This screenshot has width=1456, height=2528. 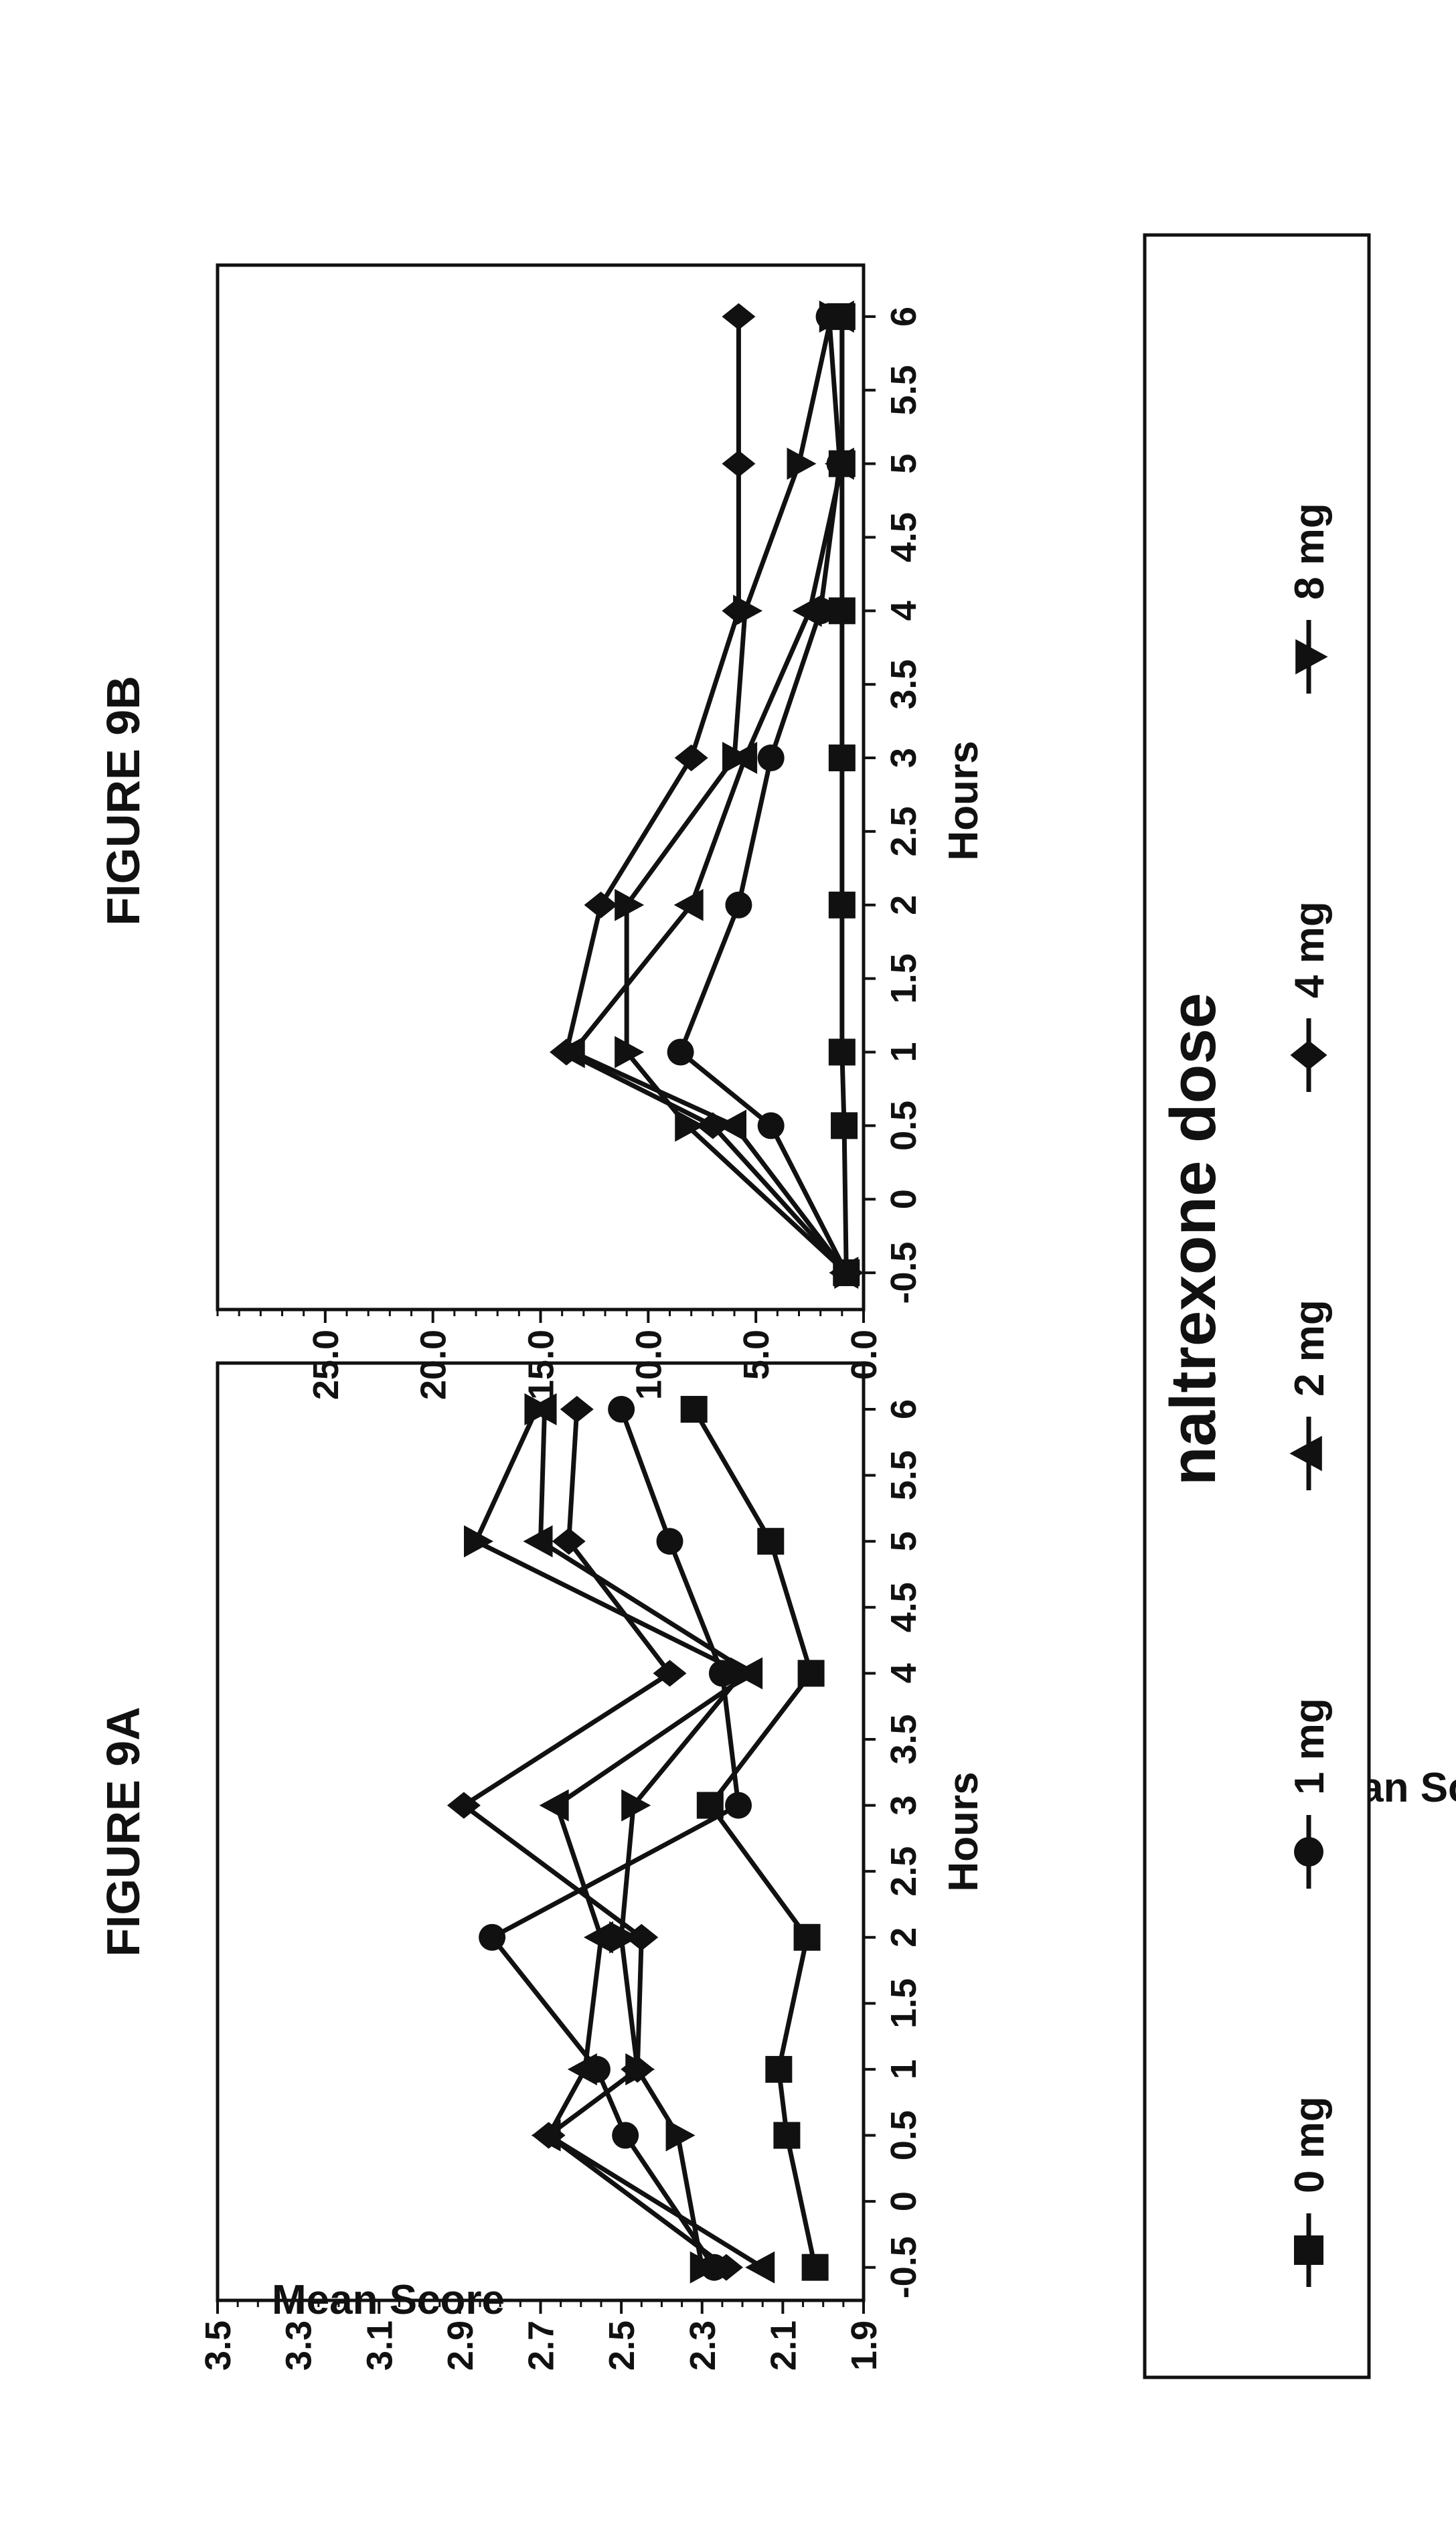 What do you see at coordinates (864, 1355) in the screenshot?
I see `y-tick-label: 0.0` at bounding box center [864, 1355].